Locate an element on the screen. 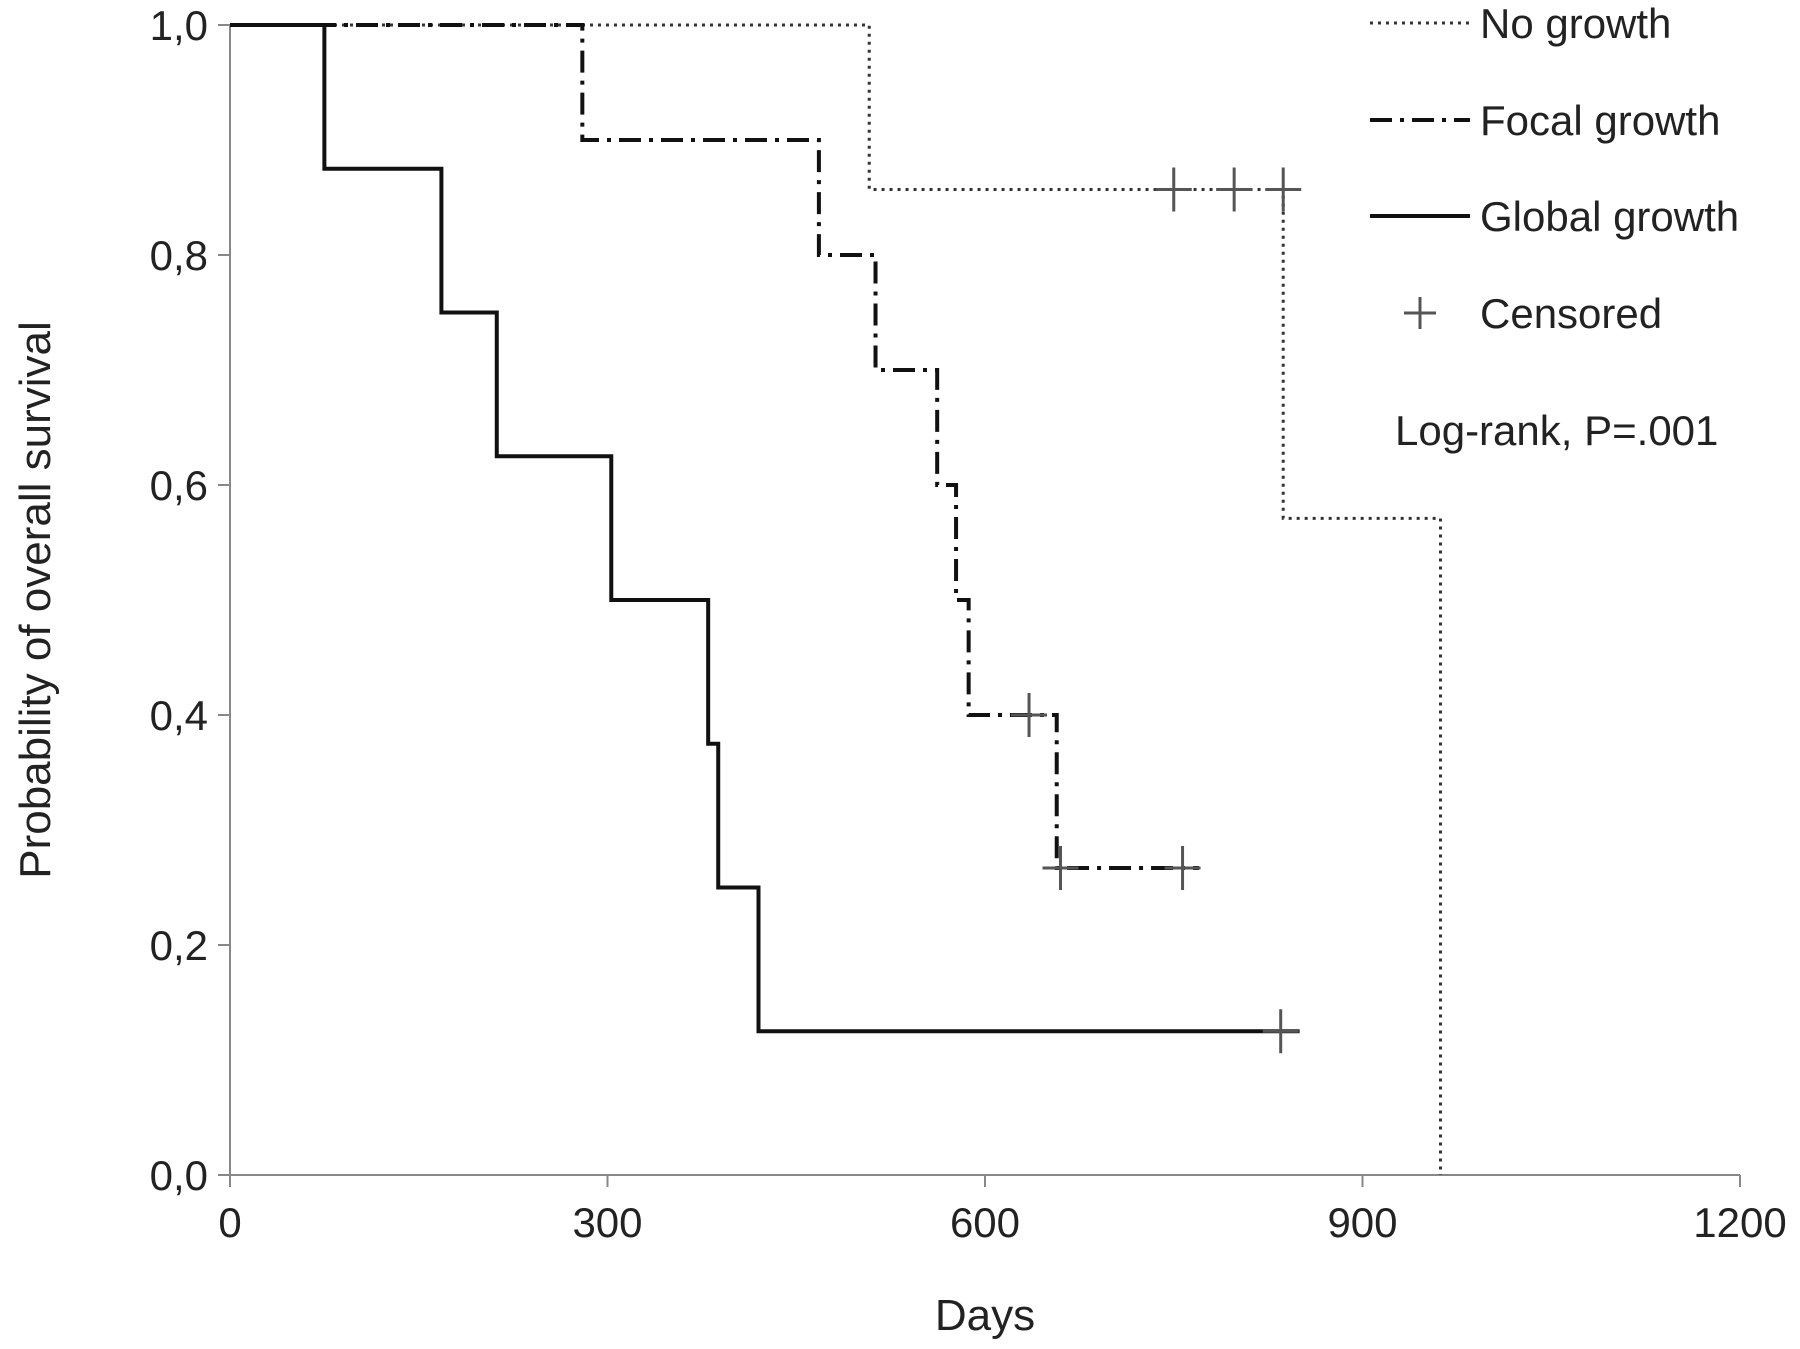 This screenshot has width=1800, height=1349. legend-label-focal-growth: Focal growth is located at coordinates (1600, 120).